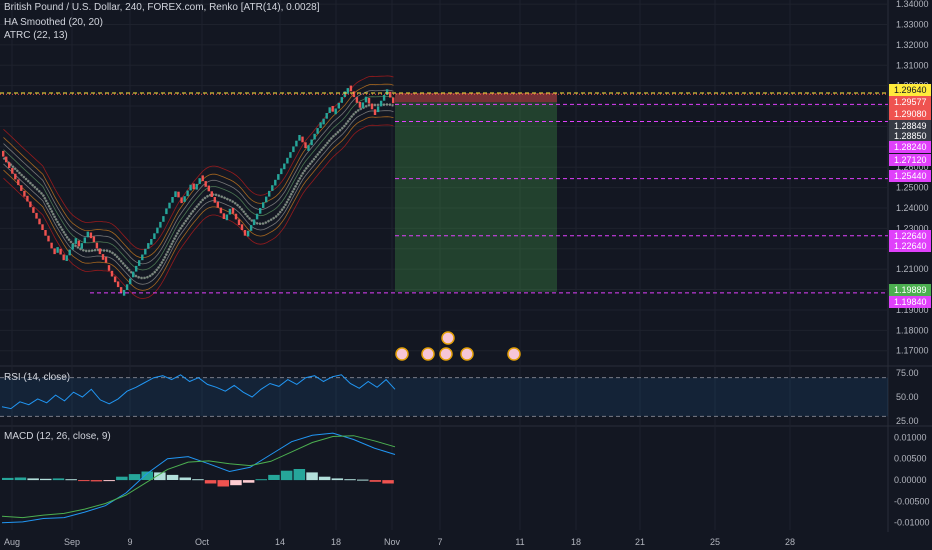 This screenshot has height=550, width=932. What do you see at coordinates (37, 377) in the screenshot?
I see `rsi-legend: RSI (14, close)` at bounding box center [37, 377].